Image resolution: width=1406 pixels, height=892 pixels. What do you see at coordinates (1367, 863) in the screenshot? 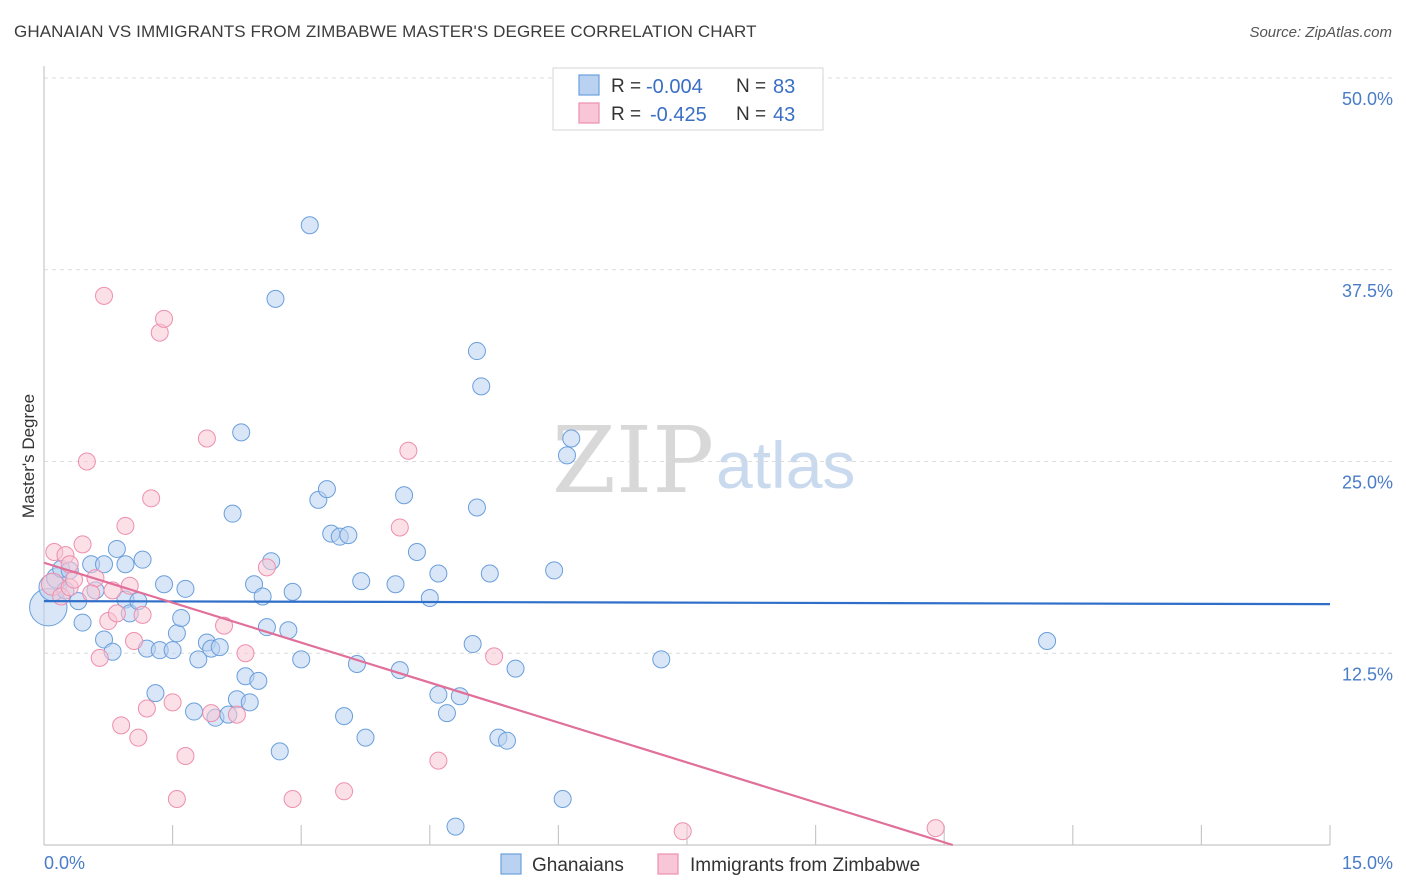
I see `x-tick-label-max: 15.0%` at bounding box center [1367, 863].